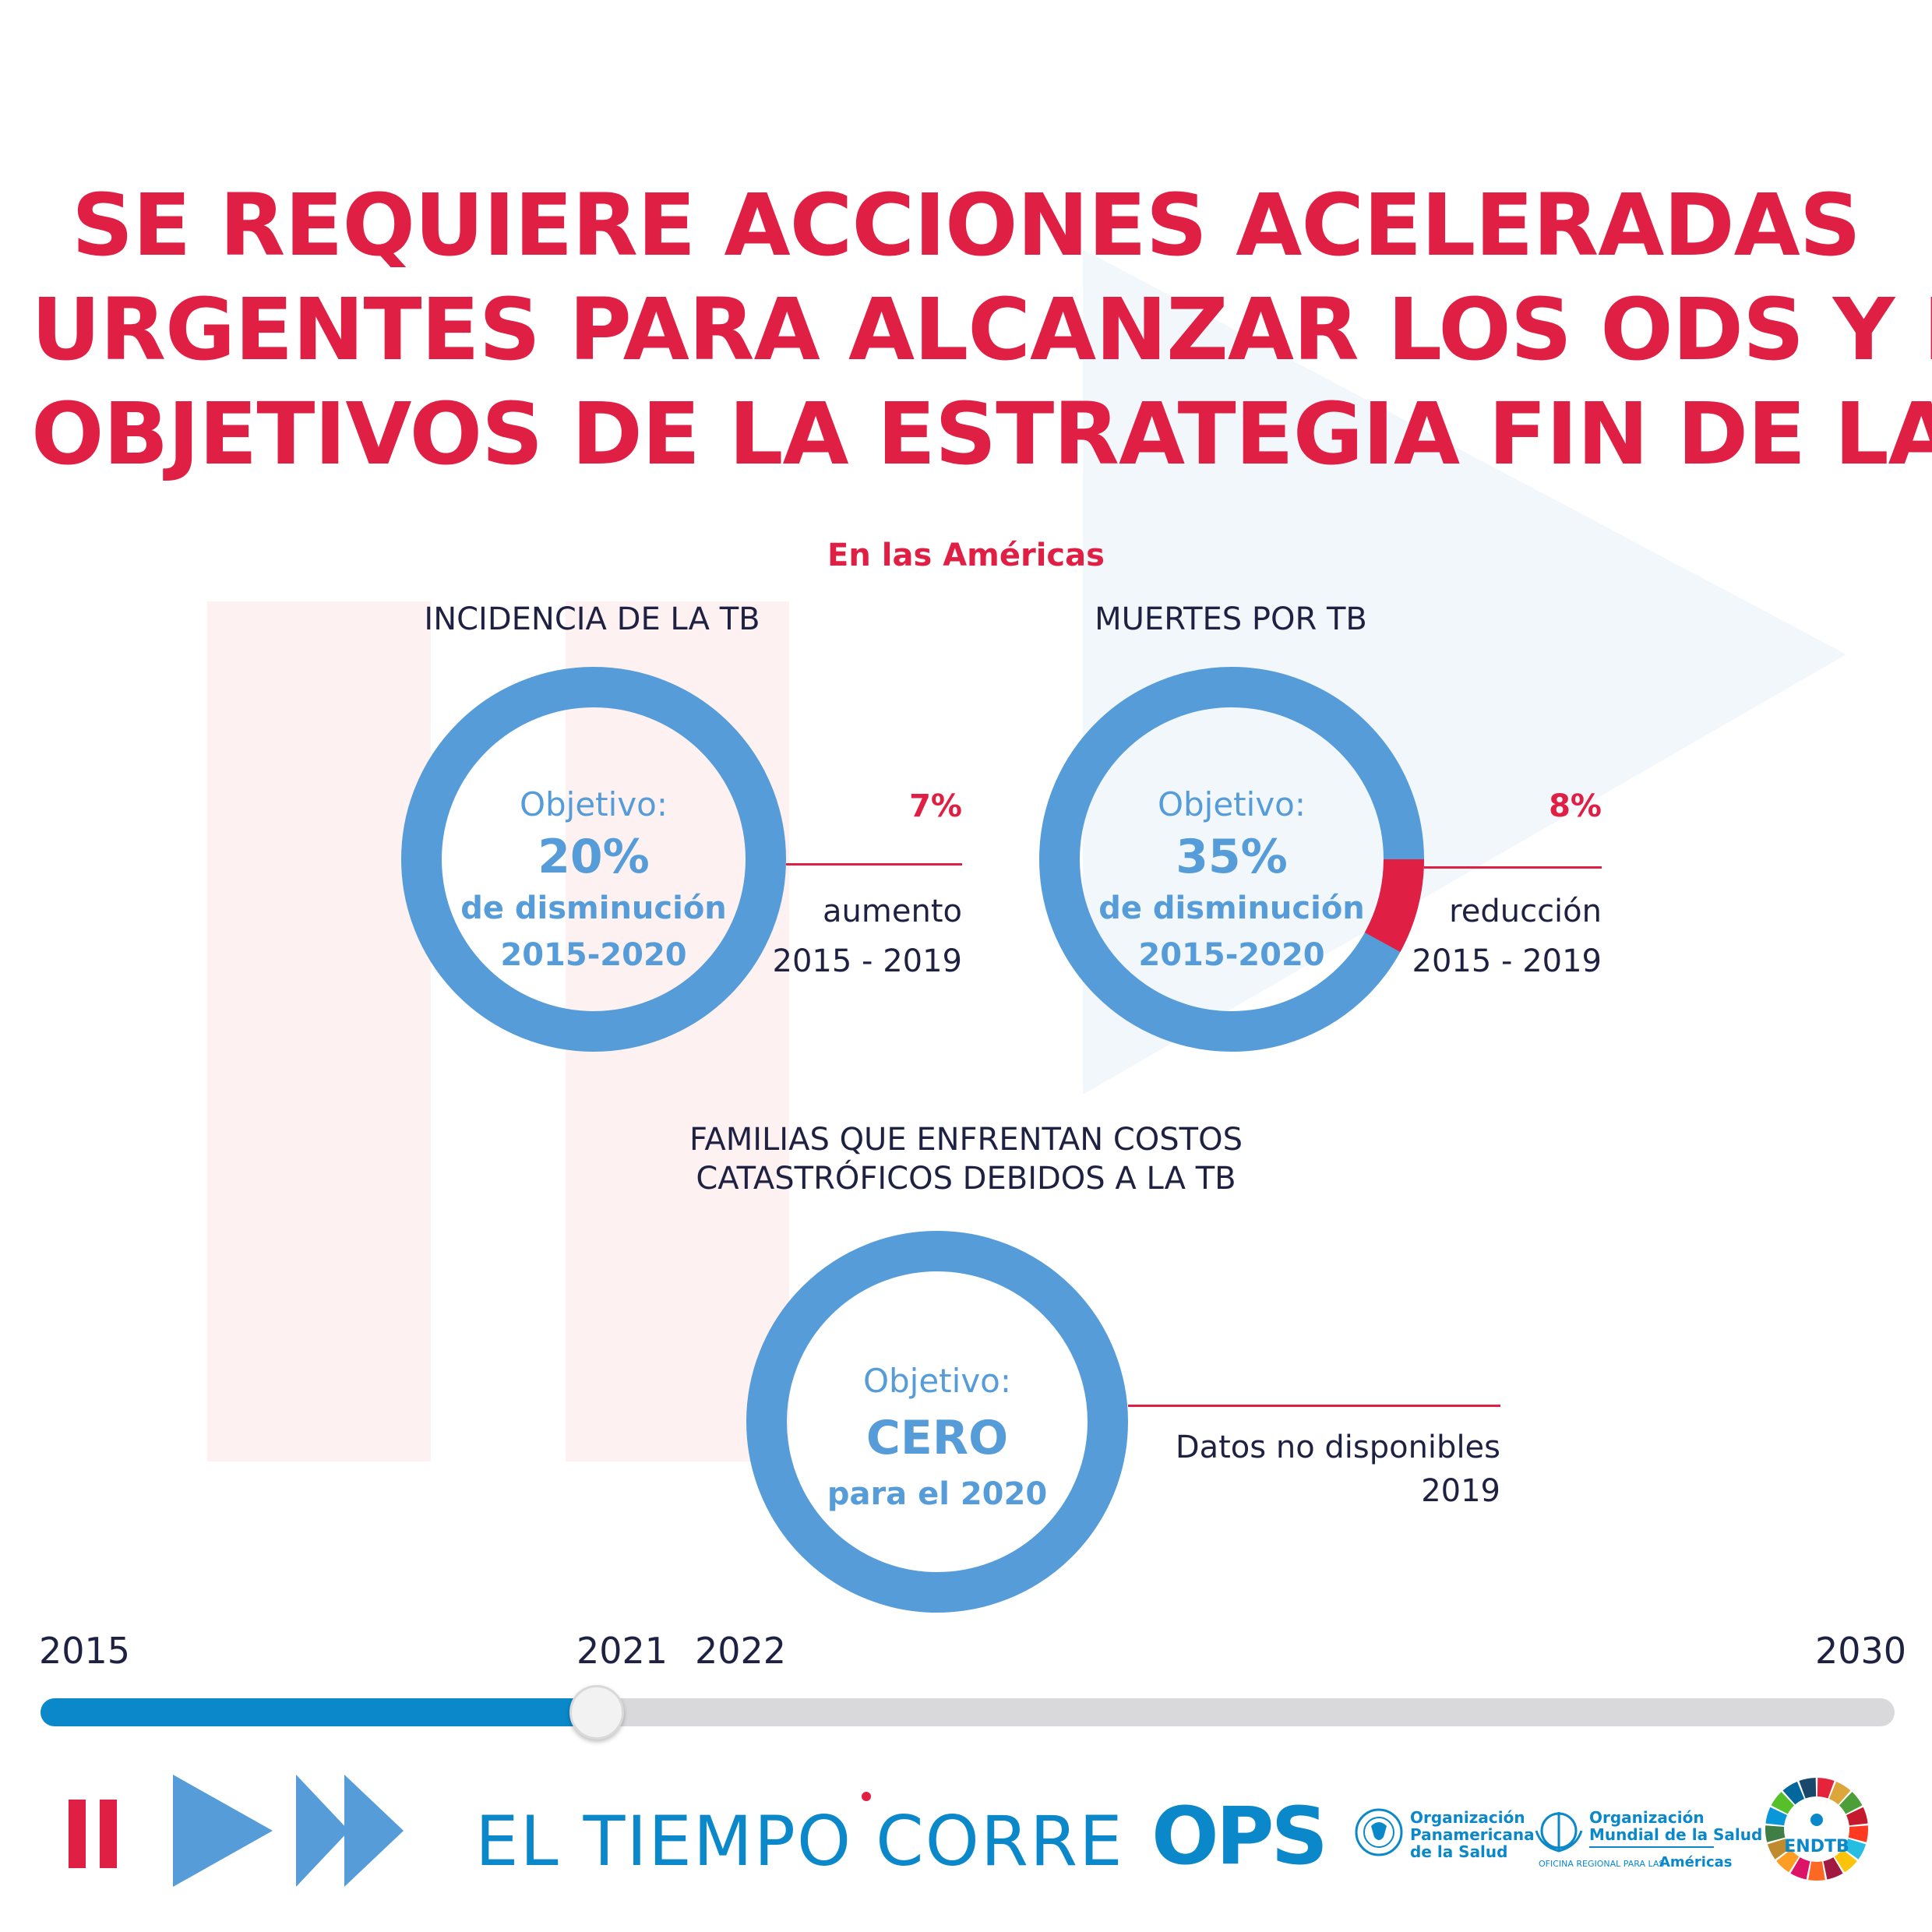 This screenshot has width=1932, height=1932. Describe the element at coordinates (892, 911) in the screenshot. I see `incidence-result-text: aumento` at that location.